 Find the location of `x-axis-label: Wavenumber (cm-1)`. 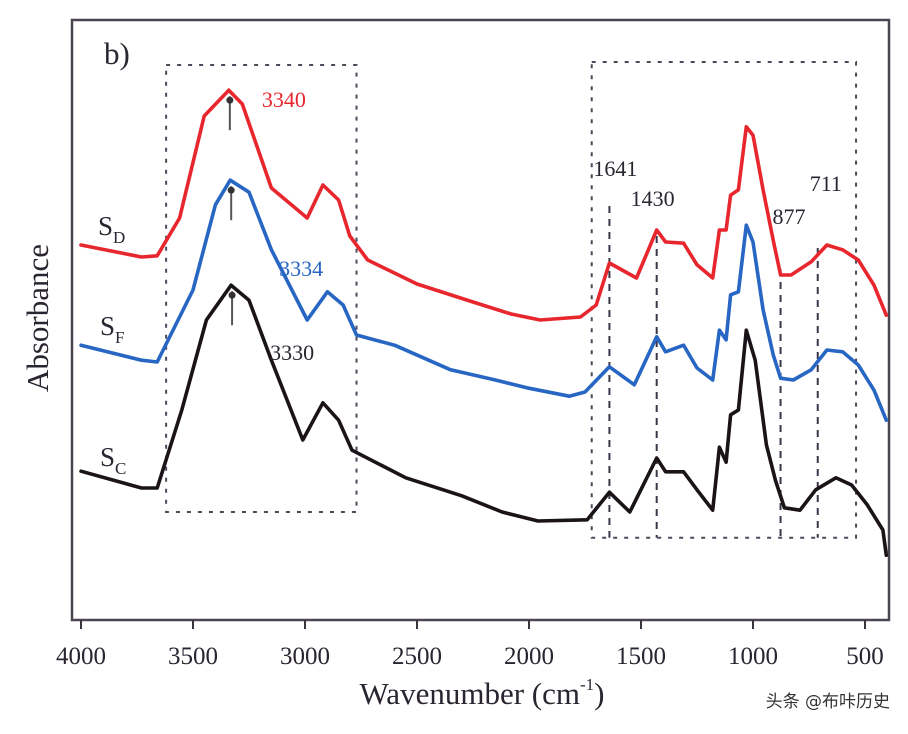

x-axis-label: Wavenumber (cm-1) is located at coordinates (482, 693).